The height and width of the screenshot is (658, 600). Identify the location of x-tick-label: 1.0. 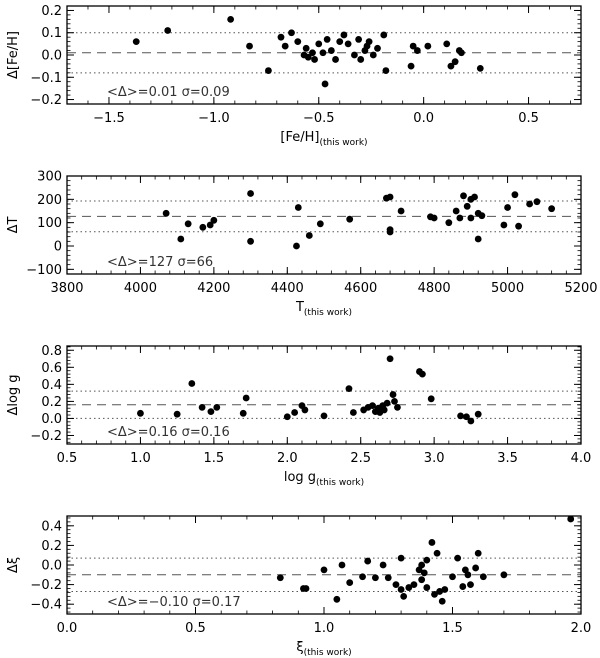
(140, 458).